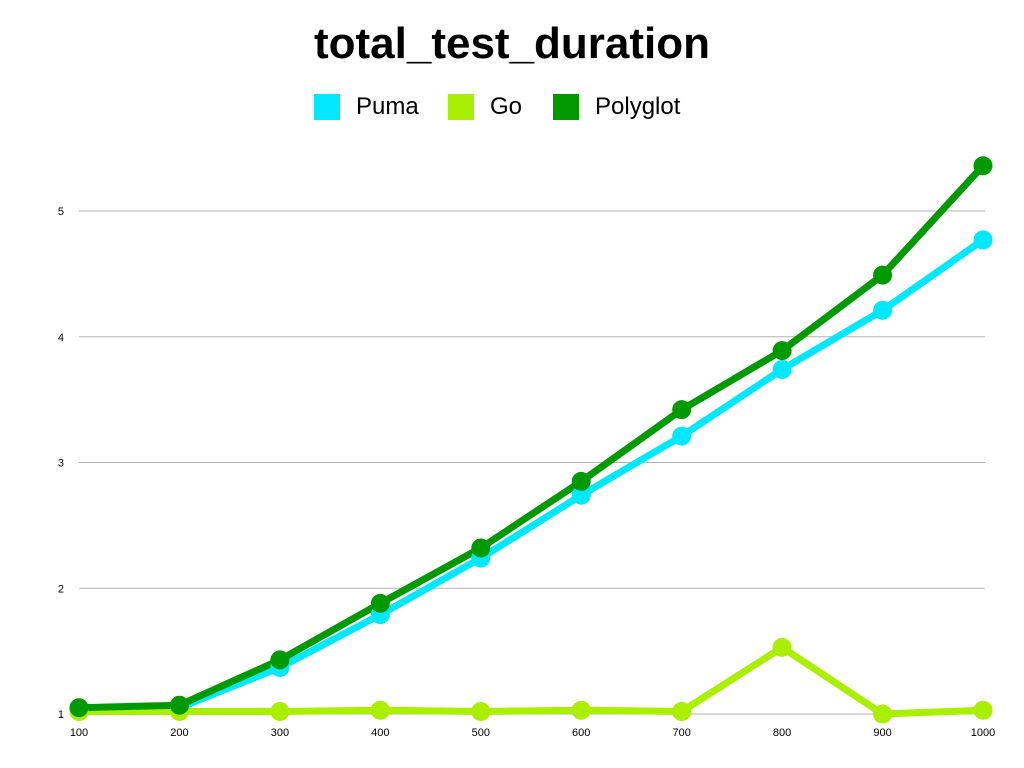  Describe the element at coordinates (387, 106) in the screenshot. I see `legend-label-puma: Puma` at that location.